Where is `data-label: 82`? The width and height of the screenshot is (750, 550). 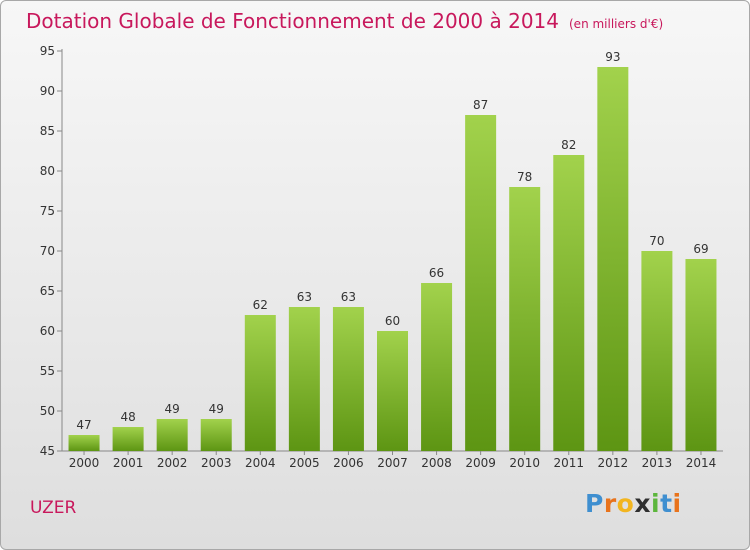
data-label: 82 is located at coordinates (568, 145).